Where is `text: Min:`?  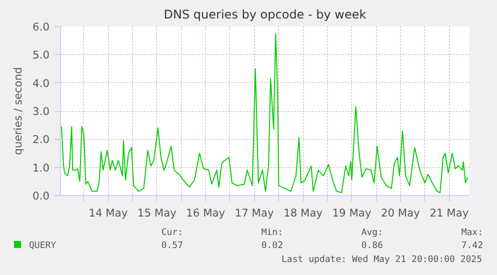 text: Min: is located at coordinates (271, 233).